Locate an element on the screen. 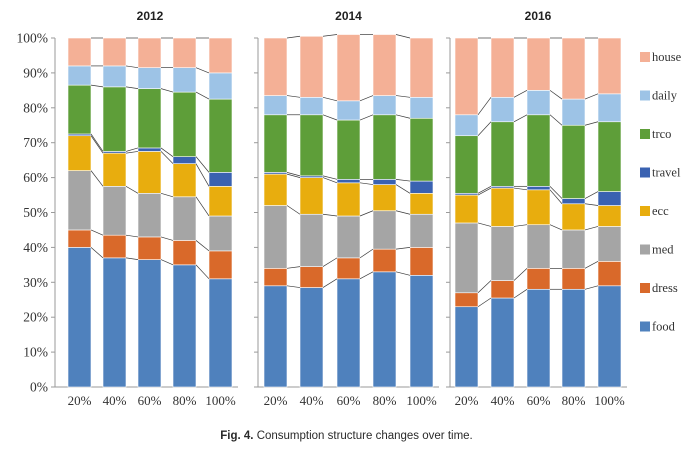  panel-title: 2014 is located at coordinates (348, 16).